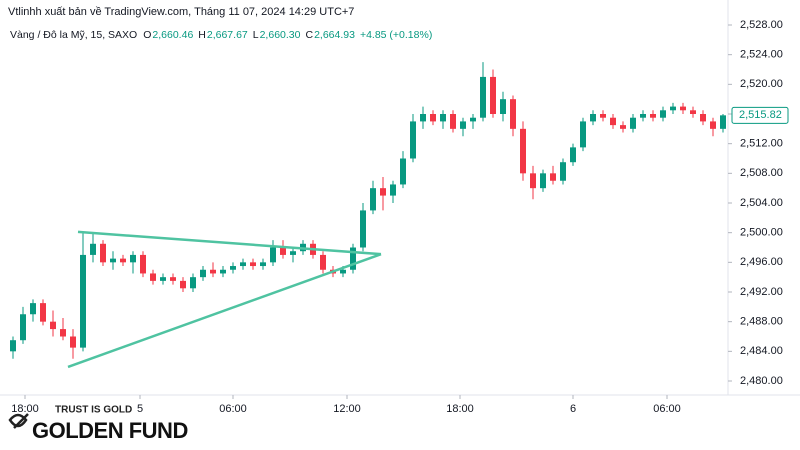  What do you see at coordinates (93, 410) in the screenshot?
I see `tagline: TRUST IS GOLD` at bounding box center [93, 410].